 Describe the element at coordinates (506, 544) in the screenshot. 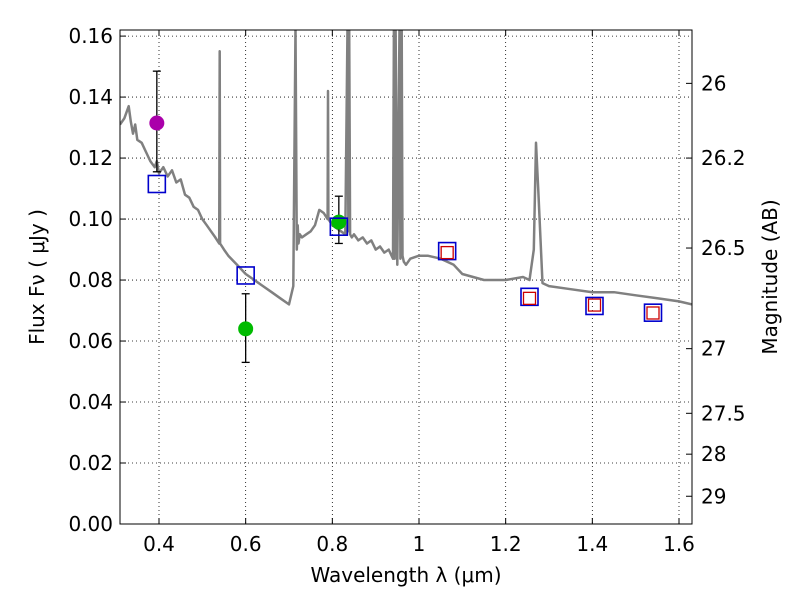

I see `x-tick-label: 1.2` at that location.